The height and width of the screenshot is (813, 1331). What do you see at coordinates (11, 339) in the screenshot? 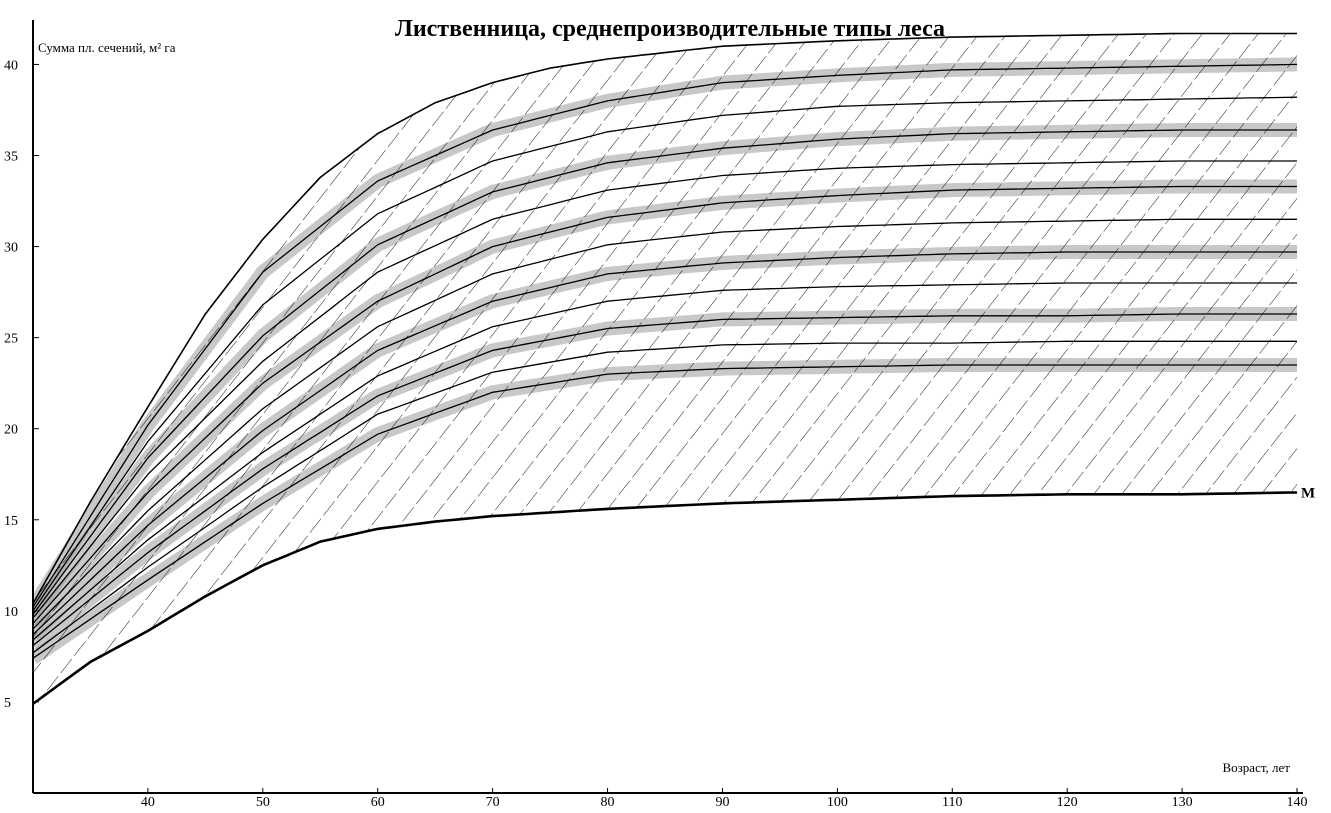
I see `y-tick-label: 25` at bounding box center [11, 339].